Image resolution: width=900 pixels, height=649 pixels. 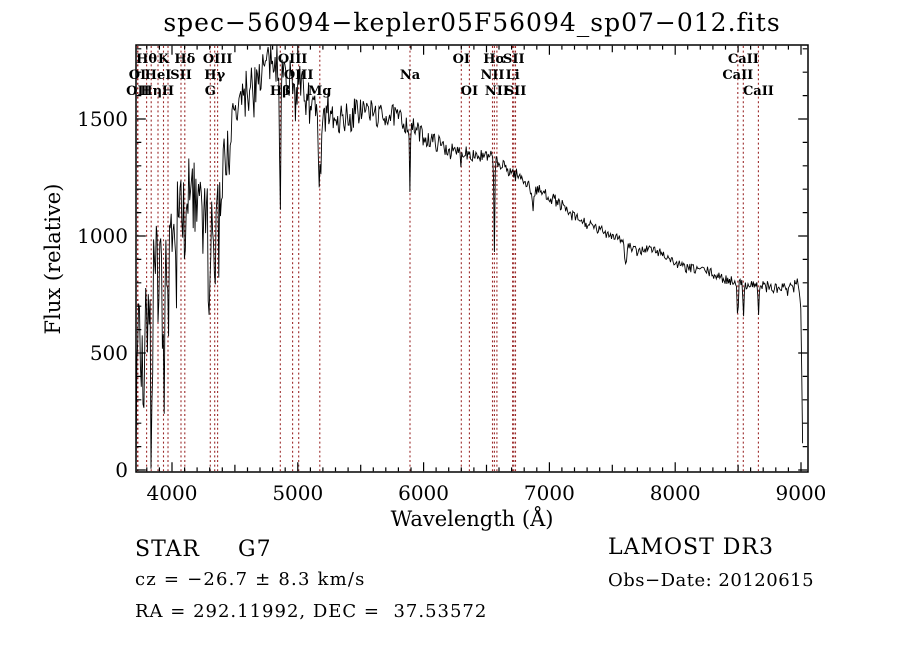 What do you see at coordinates (210, 91) in the screenshot?
I see `spectral-line-label: G` at bounding box center [210, 91].